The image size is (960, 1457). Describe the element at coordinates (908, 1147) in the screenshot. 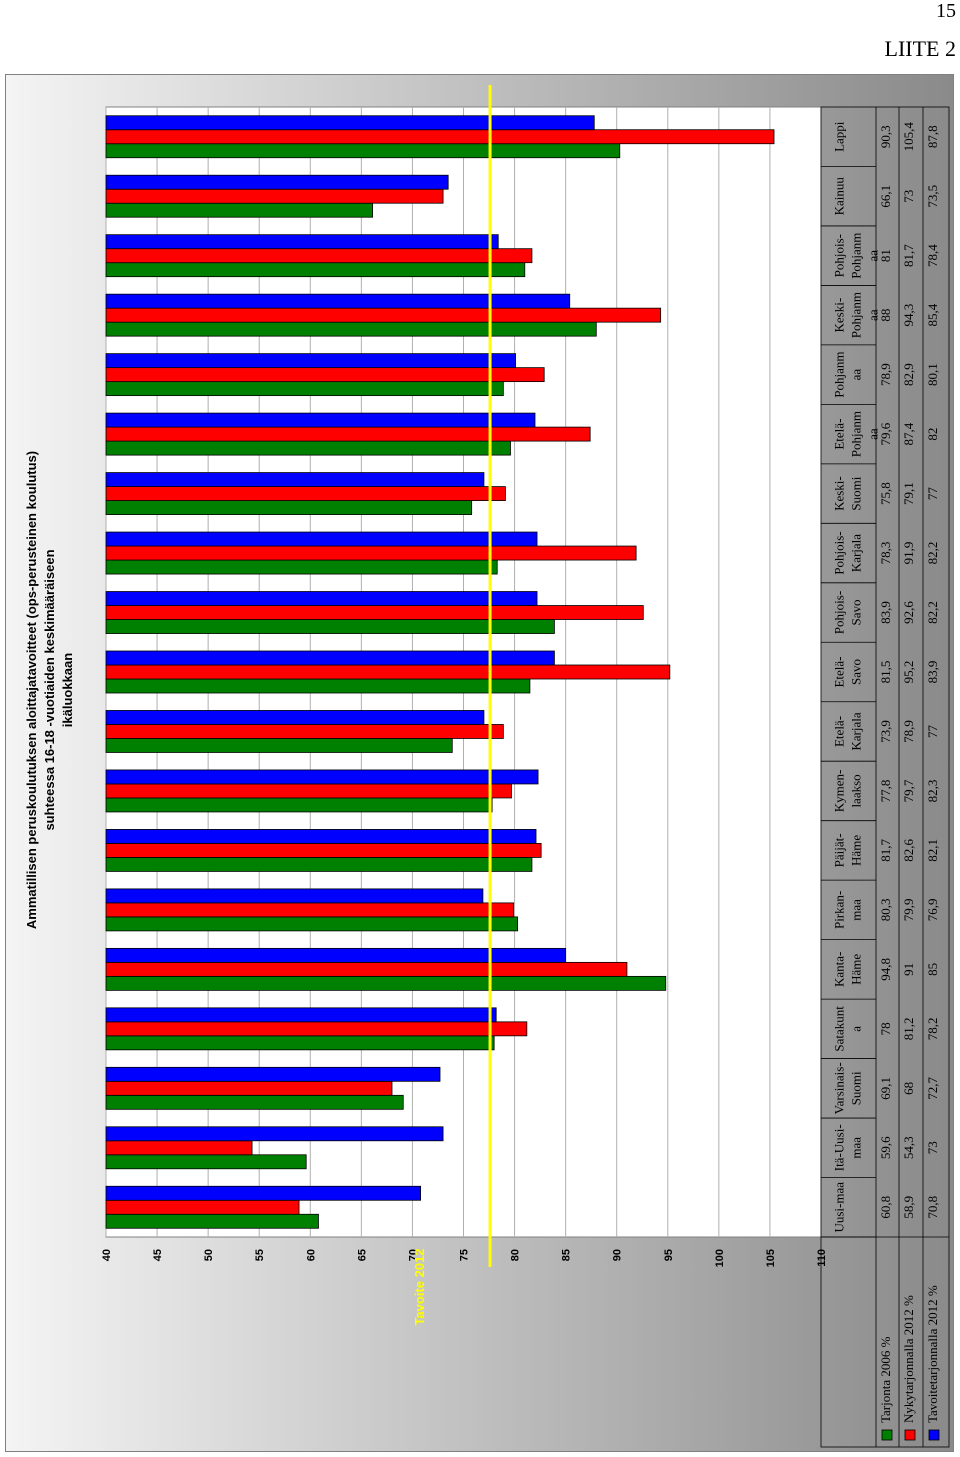

I see `table-cell: 54,3` at that location.